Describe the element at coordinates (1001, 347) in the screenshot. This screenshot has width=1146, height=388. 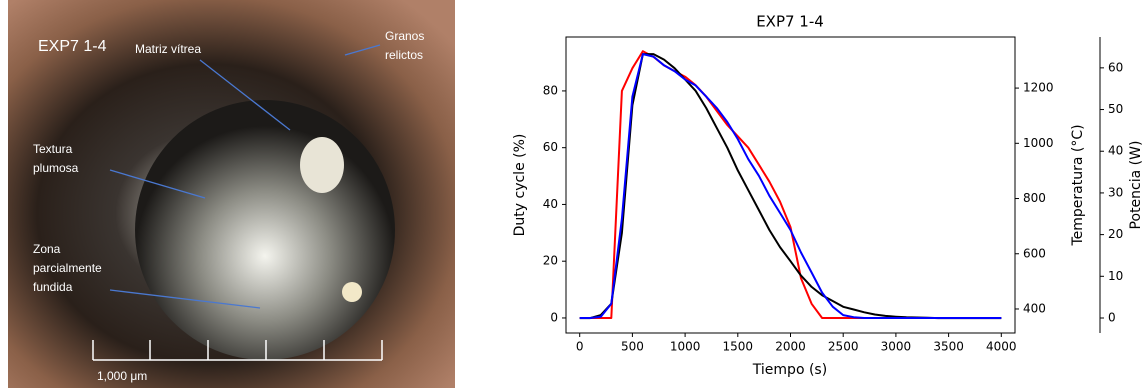
I see `x-tick-label: 4000` at that location.